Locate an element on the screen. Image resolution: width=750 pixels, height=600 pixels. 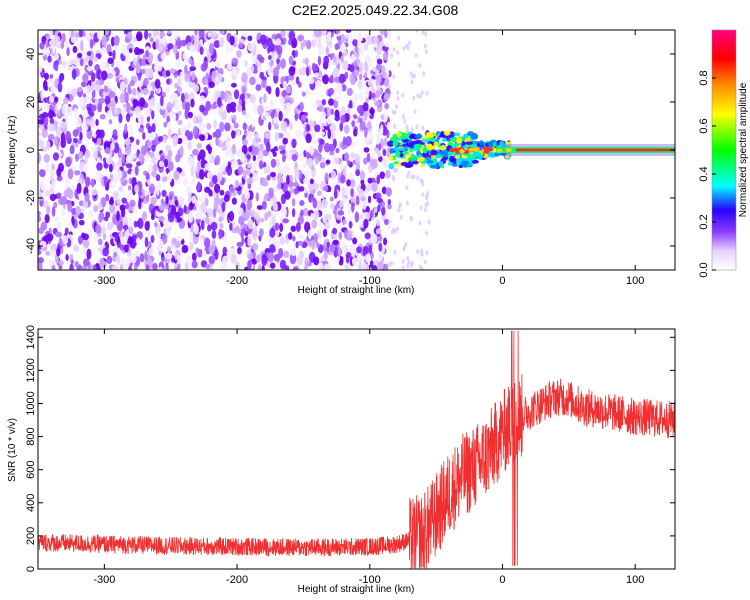
y-tick-label: -20 is located at coordinates (31, 198).